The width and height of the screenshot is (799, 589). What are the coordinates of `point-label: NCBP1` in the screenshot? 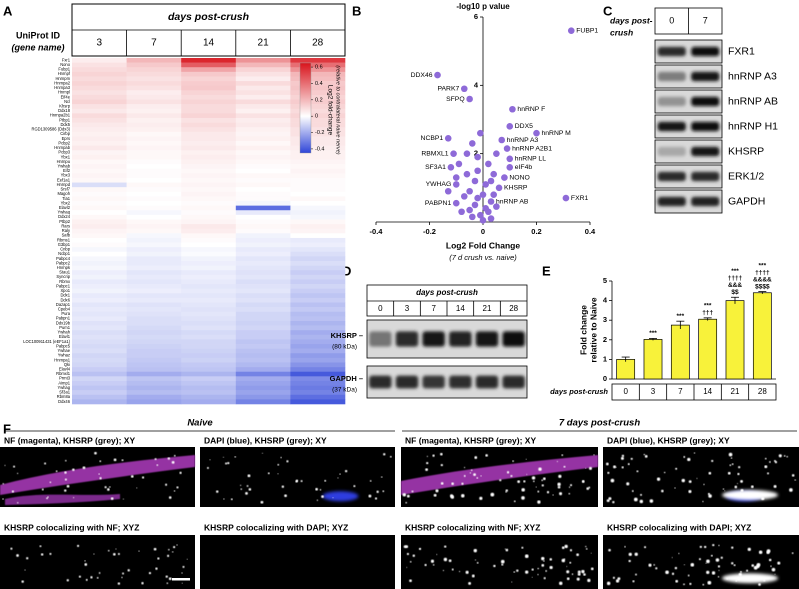 It's located at (432, 138).